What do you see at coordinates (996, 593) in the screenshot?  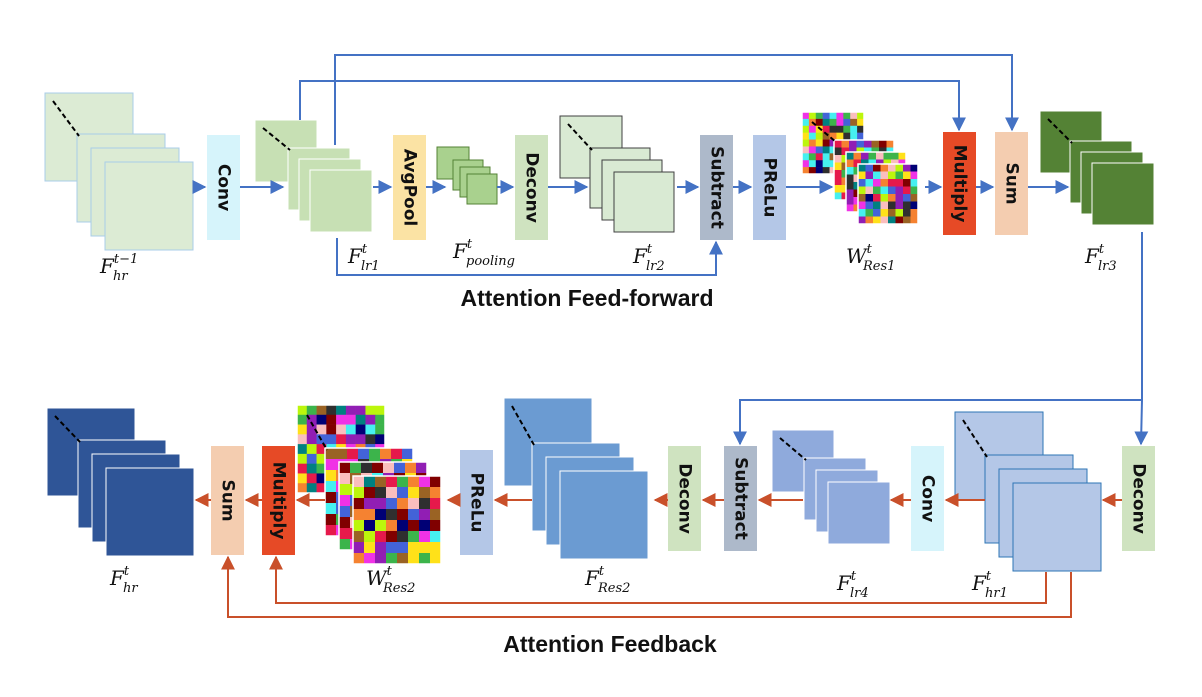 I see `label-f-hr1-sub: hr1` at bounding box center [996, 593].